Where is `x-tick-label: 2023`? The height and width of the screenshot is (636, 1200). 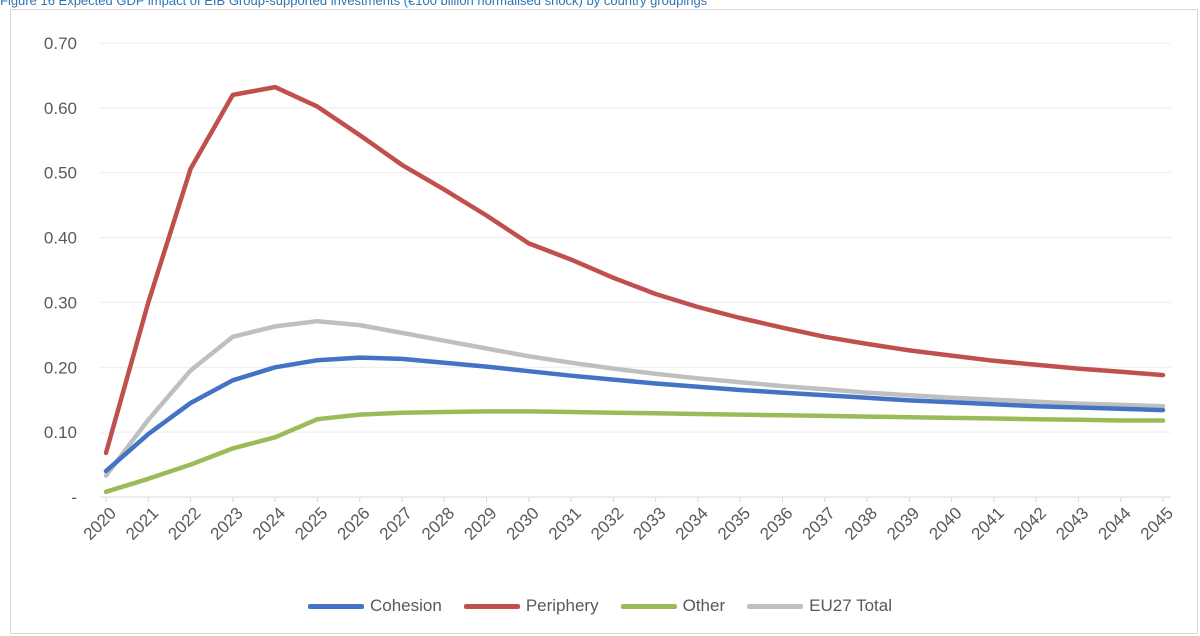 x-tick-label: 2023 is located at coordinates (227, 524).